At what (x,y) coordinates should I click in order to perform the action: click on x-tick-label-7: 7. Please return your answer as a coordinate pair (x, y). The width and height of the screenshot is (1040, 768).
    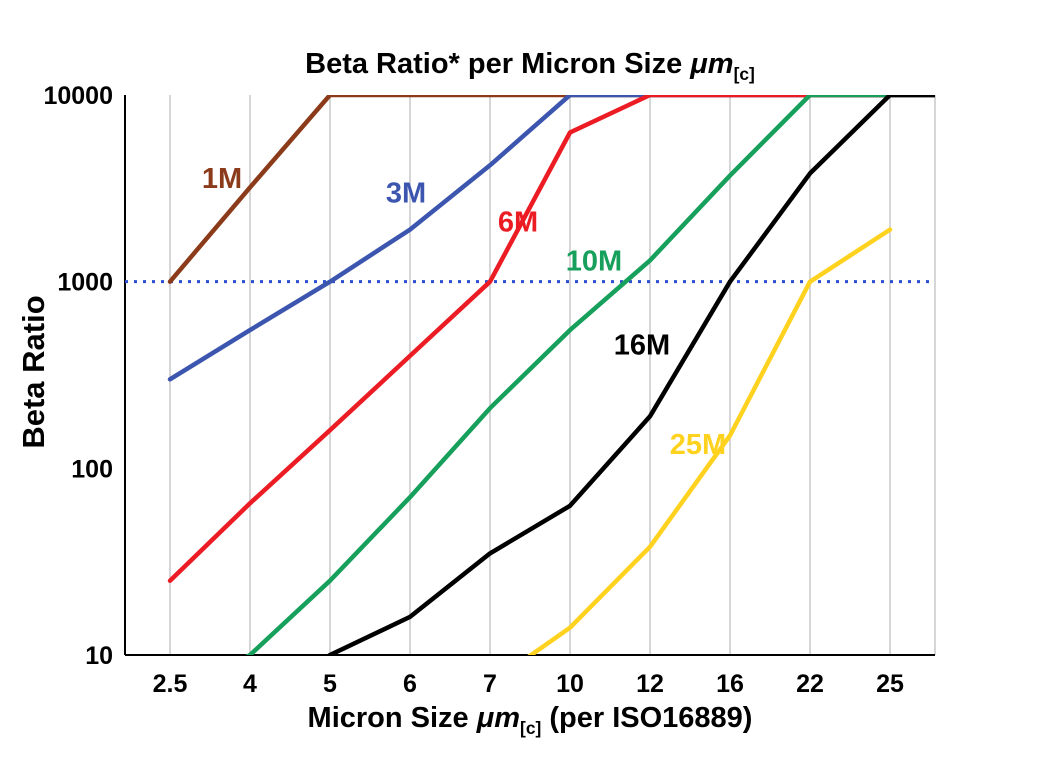
    Looking at the image, I should click on (490, 684).